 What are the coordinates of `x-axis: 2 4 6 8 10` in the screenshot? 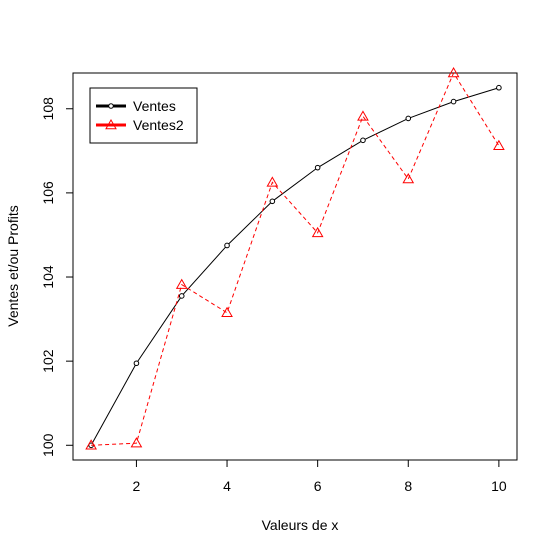 It's located at (320, 477).